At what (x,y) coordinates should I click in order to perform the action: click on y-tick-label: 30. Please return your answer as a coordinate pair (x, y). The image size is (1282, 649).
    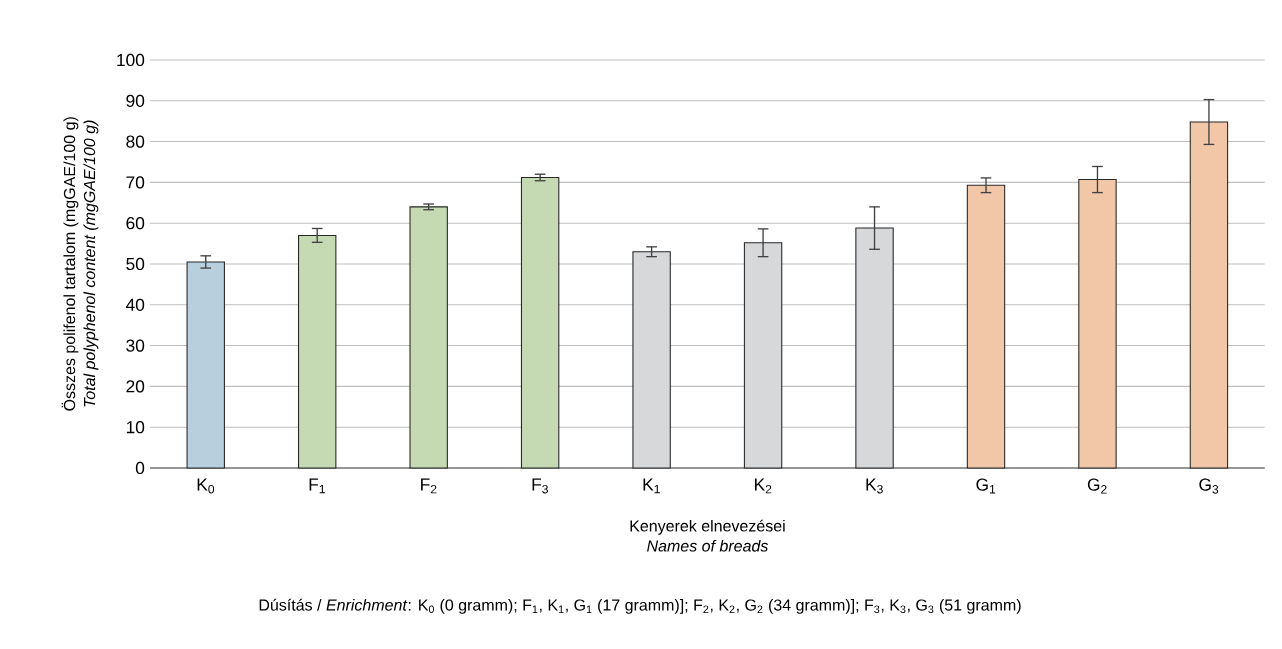
    Looking at the image, I should click on (135, 345).